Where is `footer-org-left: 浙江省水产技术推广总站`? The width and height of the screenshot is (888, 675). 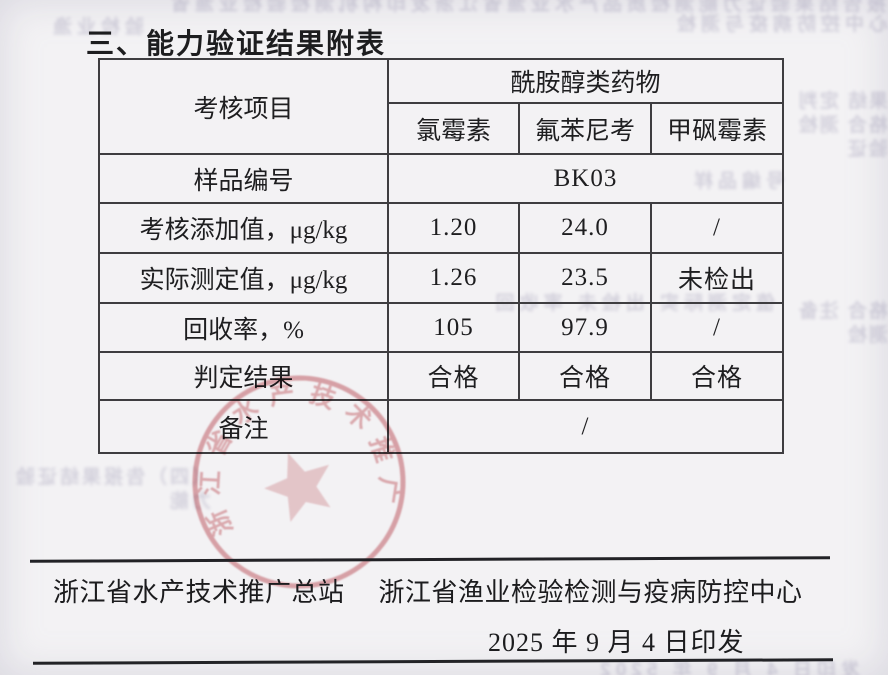 footer-org-left: 浙江省水产技术推广总站 is located at coordinates (199, 592).